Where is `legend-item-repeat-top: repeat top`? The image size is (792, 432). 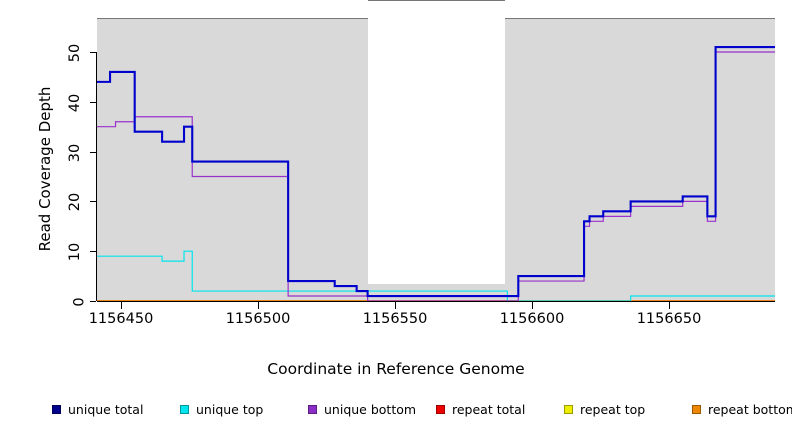
legend-item-repeat-top: repeat top is located at coordinates (604, 409).